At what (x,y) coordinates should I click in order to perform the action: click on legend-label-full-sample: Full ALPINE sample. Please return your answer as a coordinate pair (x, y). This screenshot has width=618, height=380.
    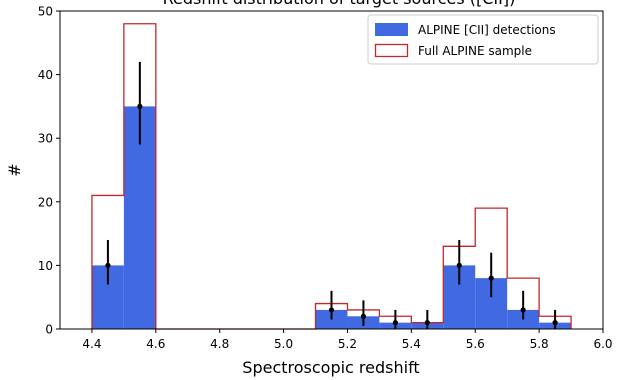
    Looking at the image, I should click on (475, 51).